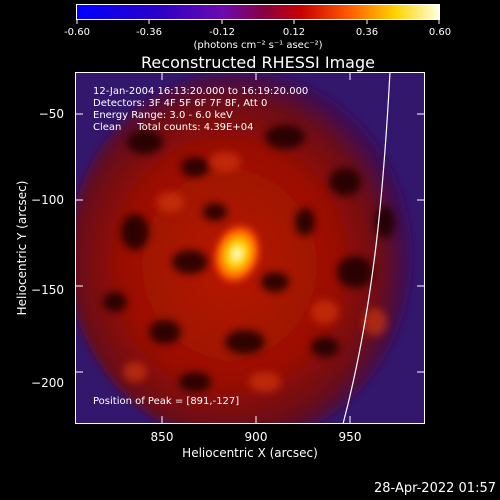 This screenshot has height=500, width=500. What do you see at coordinates (173, 127) in the screenshot?
I see `info-clean: Clean Total counts: 4.39E+04` at bounding box center [173, 127].